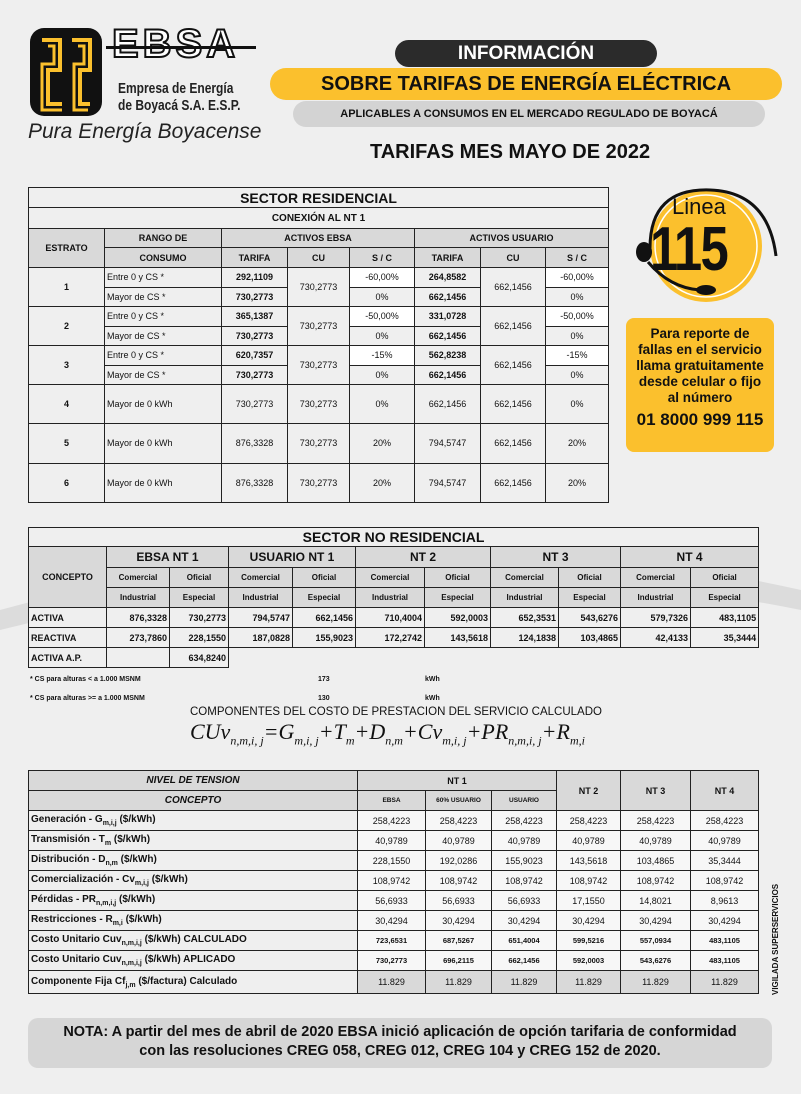 This screenshot has height=1094, width=801. Describe the element at coordinates (689, 249) in the screenshot. I see `hotline-number: 115` at that location.